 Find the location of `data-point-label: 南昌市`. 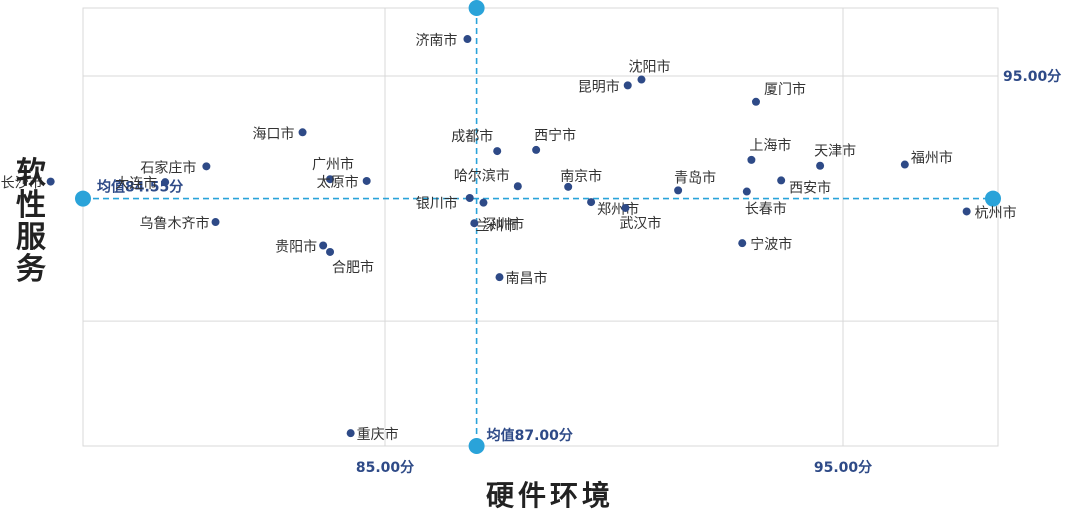

data-point-label: 南昌市 is located at coordinates (527, 278).